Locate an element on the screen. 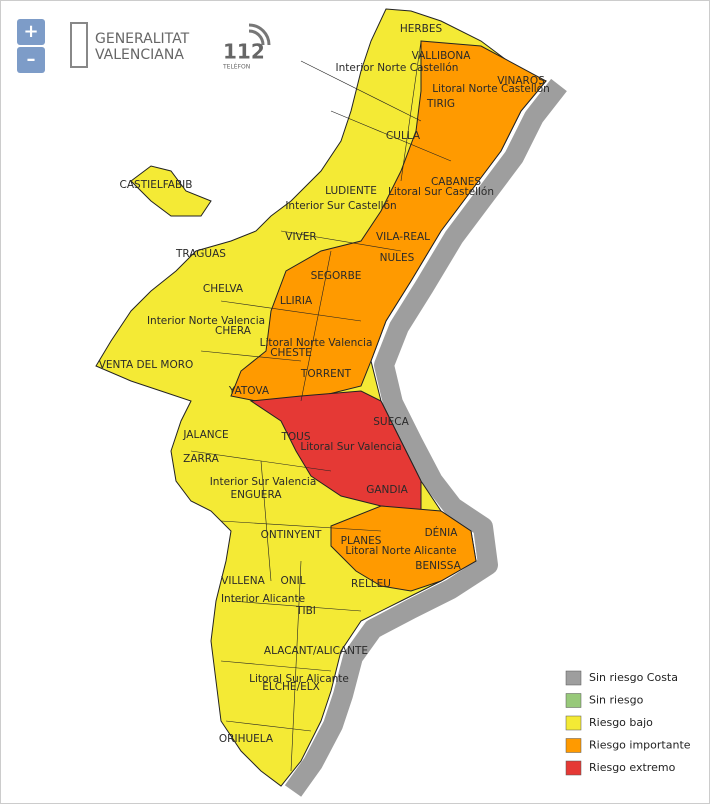 The width and height of the screenshot is (710, 804). place-label: Litoral Sur Castellón is located at coordinates (441, 192).